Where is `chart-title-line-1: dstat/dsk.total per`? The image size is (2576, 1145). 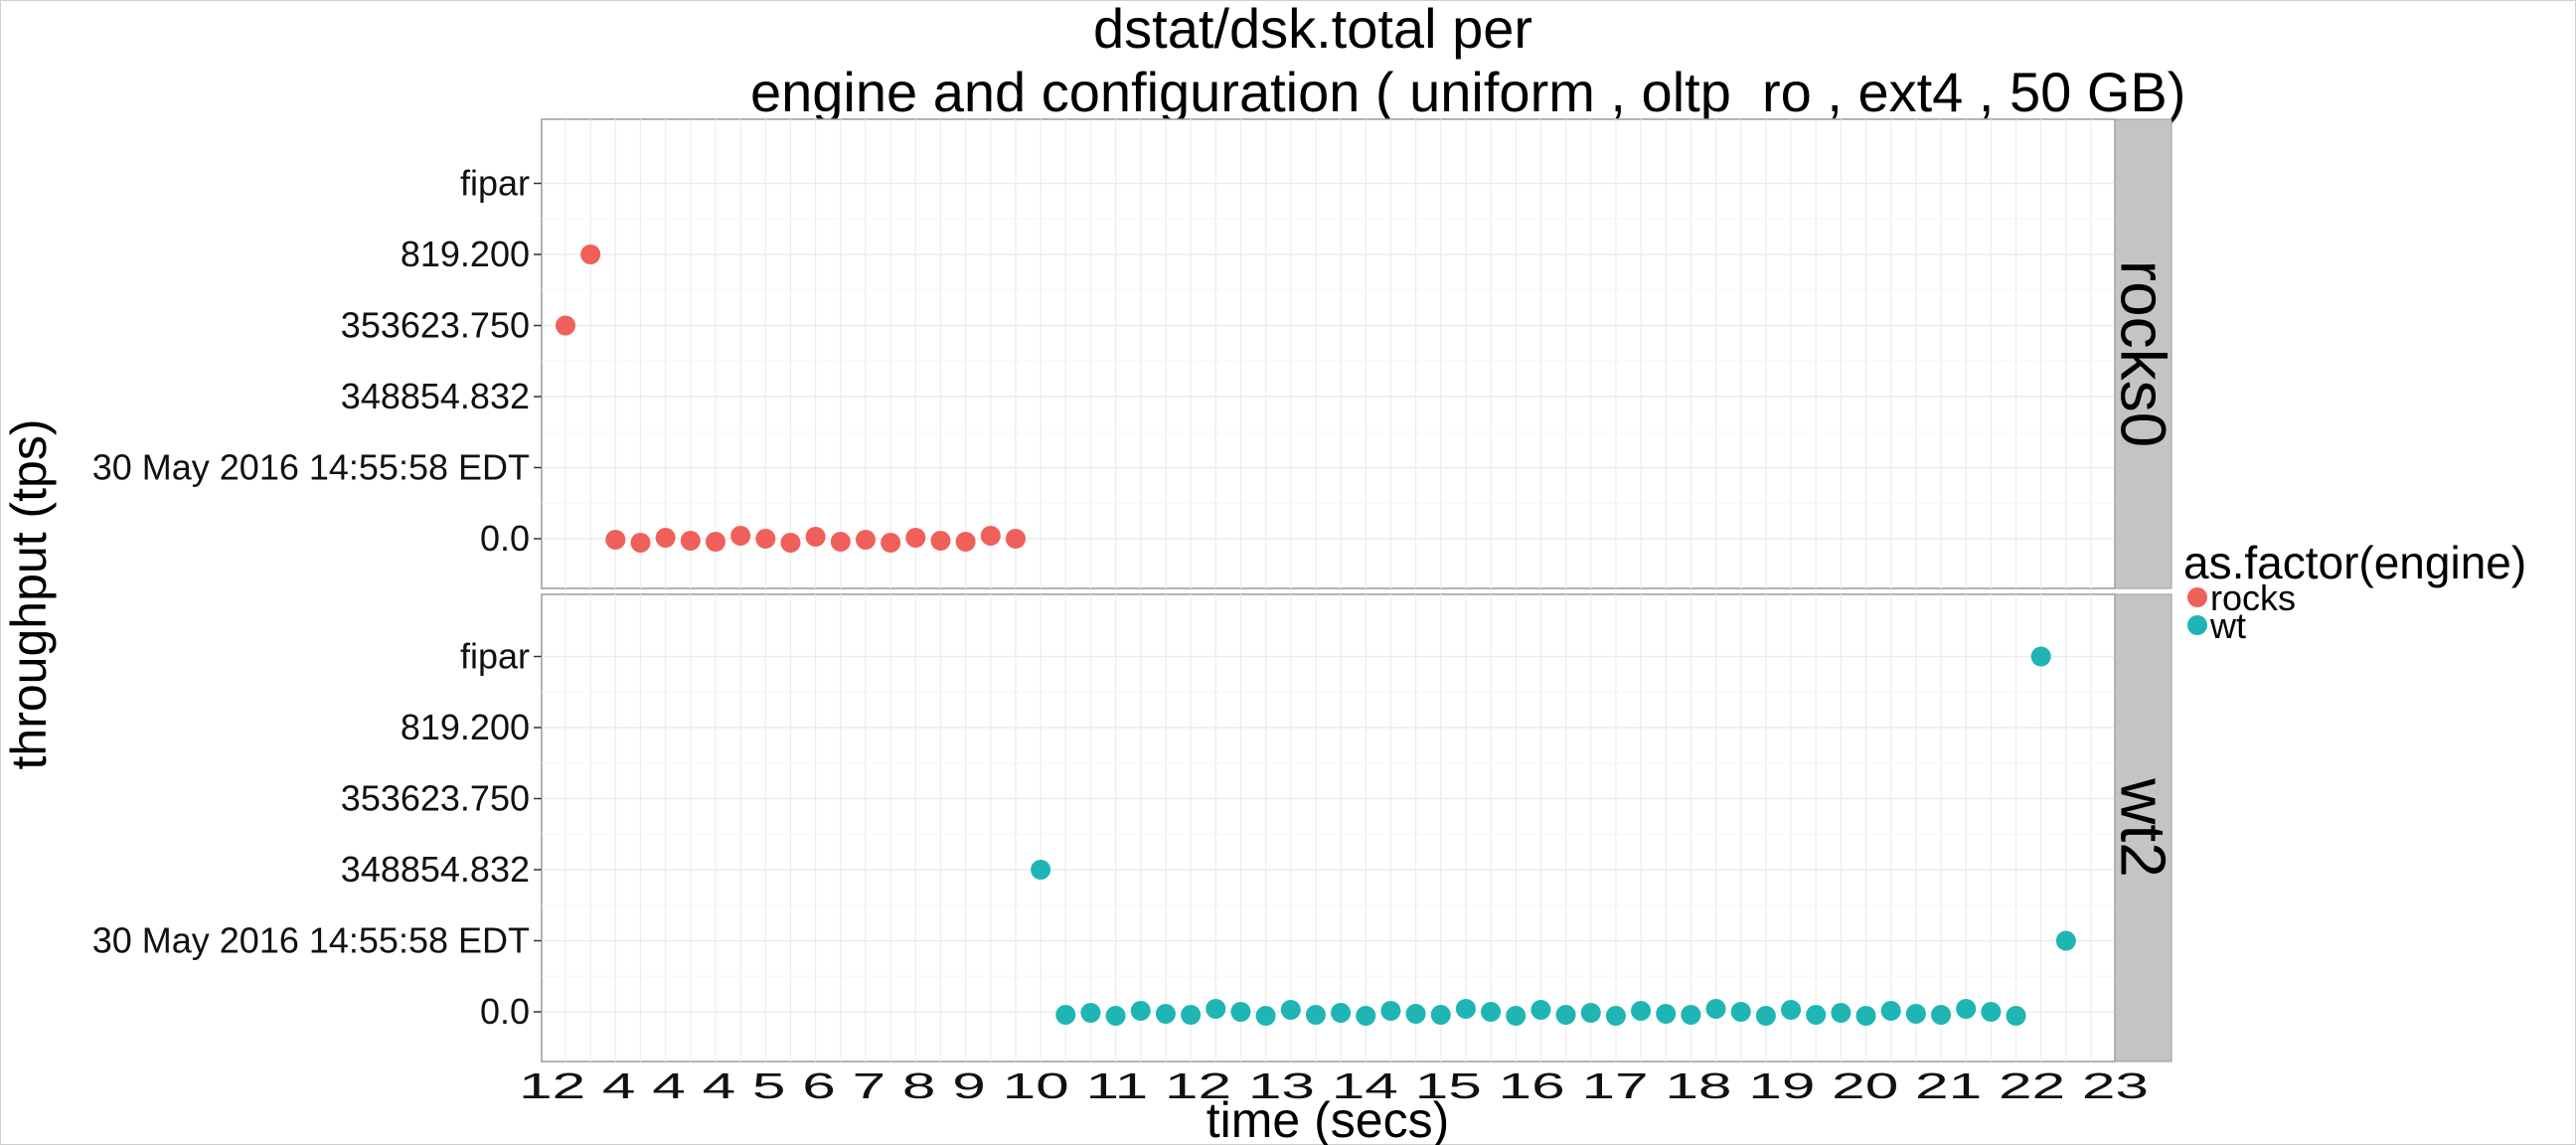
chart-title-line-1: dstat/dsk.total per is located at coordinates (1312, 30).